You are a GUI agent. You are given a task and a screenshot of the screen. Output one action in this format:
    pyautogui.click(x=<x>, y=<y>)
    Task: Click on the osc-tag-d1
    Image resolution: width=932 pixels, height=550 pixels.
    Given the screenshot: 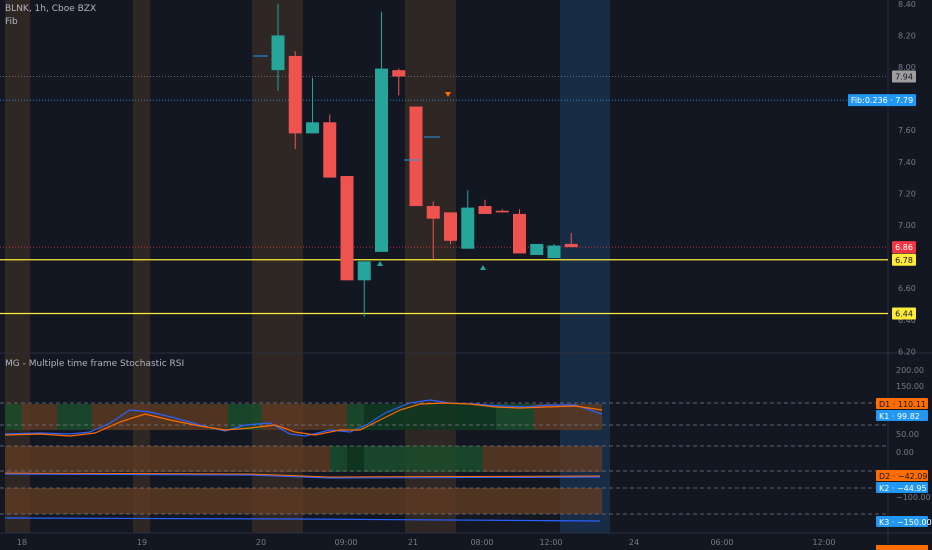 What is the action you would take?
    pyautogui.click(x=902, y=403)
    